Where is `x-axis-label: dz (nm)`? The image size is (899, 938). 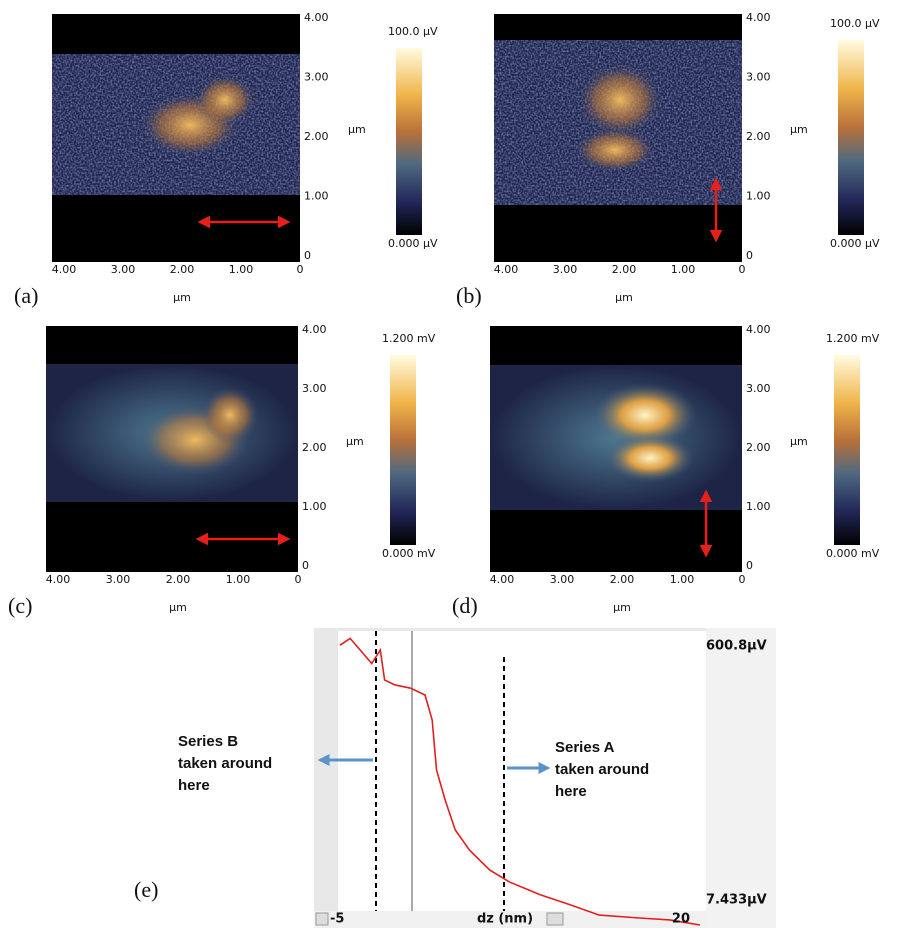
x-axis-label: dz (nm) is located at coordinates (505, 919).